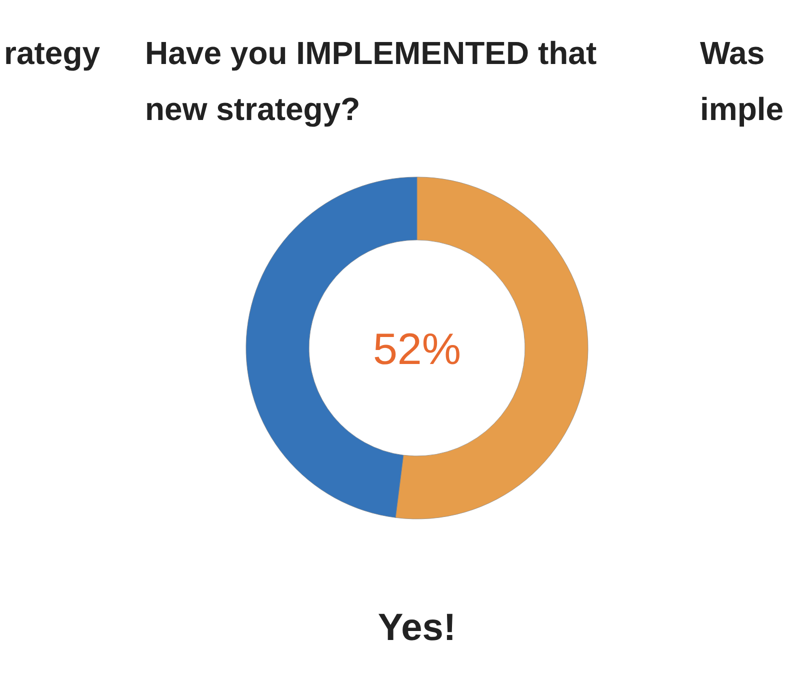 The height and width of the screenshot is (684, 800). Describe the element at coordinates (371, 81) in the screenshot. I see `chart-title: Have you IMPLEMENTED that new strategy?` at that location.